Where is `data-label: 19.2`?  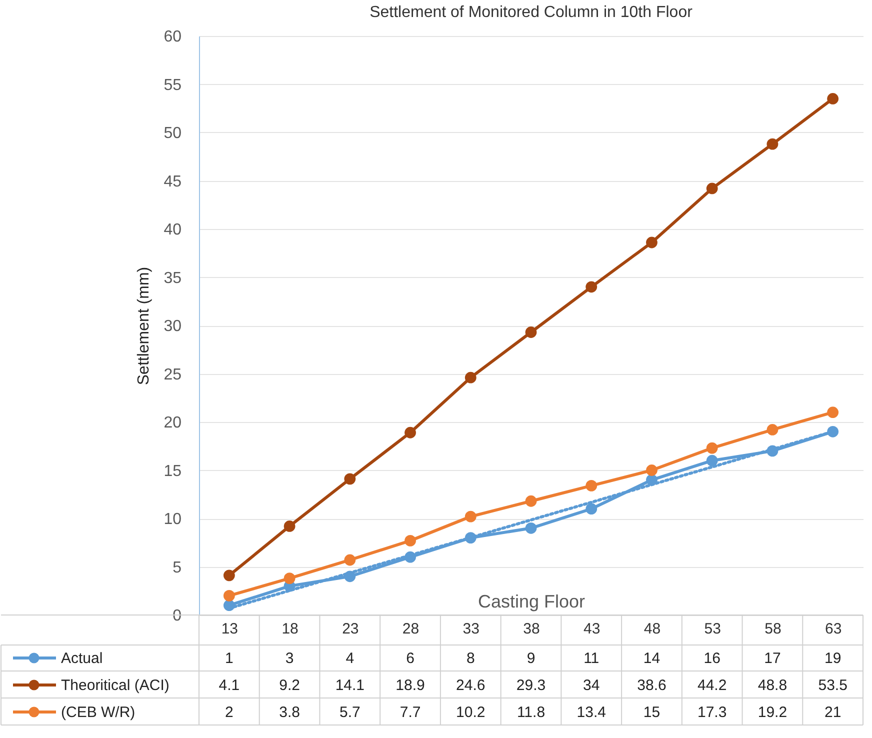
data-label: 19.2 is located at coordinates (773, 712).